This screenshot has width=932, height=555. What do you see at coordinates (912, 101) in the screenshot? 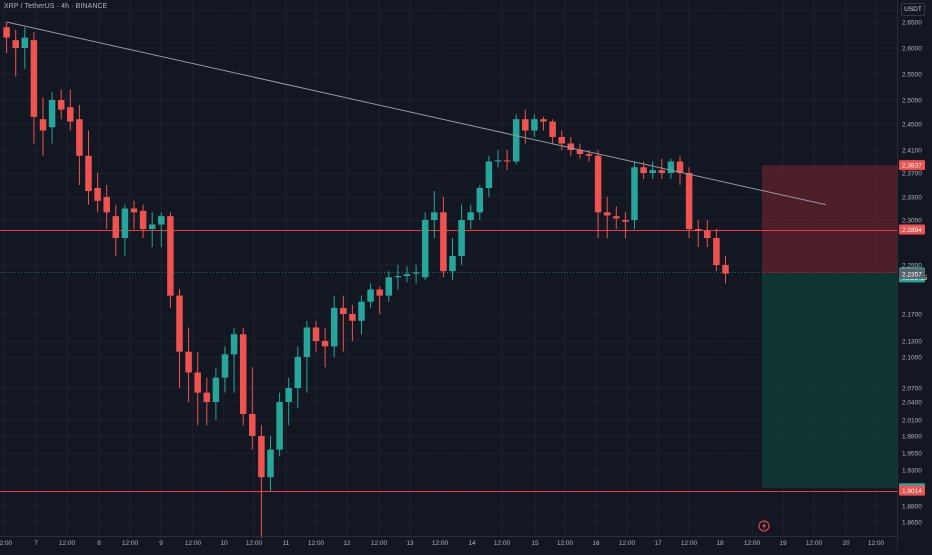
I see `price-tick-label: 2.5000` at bounding box center [912, 101].